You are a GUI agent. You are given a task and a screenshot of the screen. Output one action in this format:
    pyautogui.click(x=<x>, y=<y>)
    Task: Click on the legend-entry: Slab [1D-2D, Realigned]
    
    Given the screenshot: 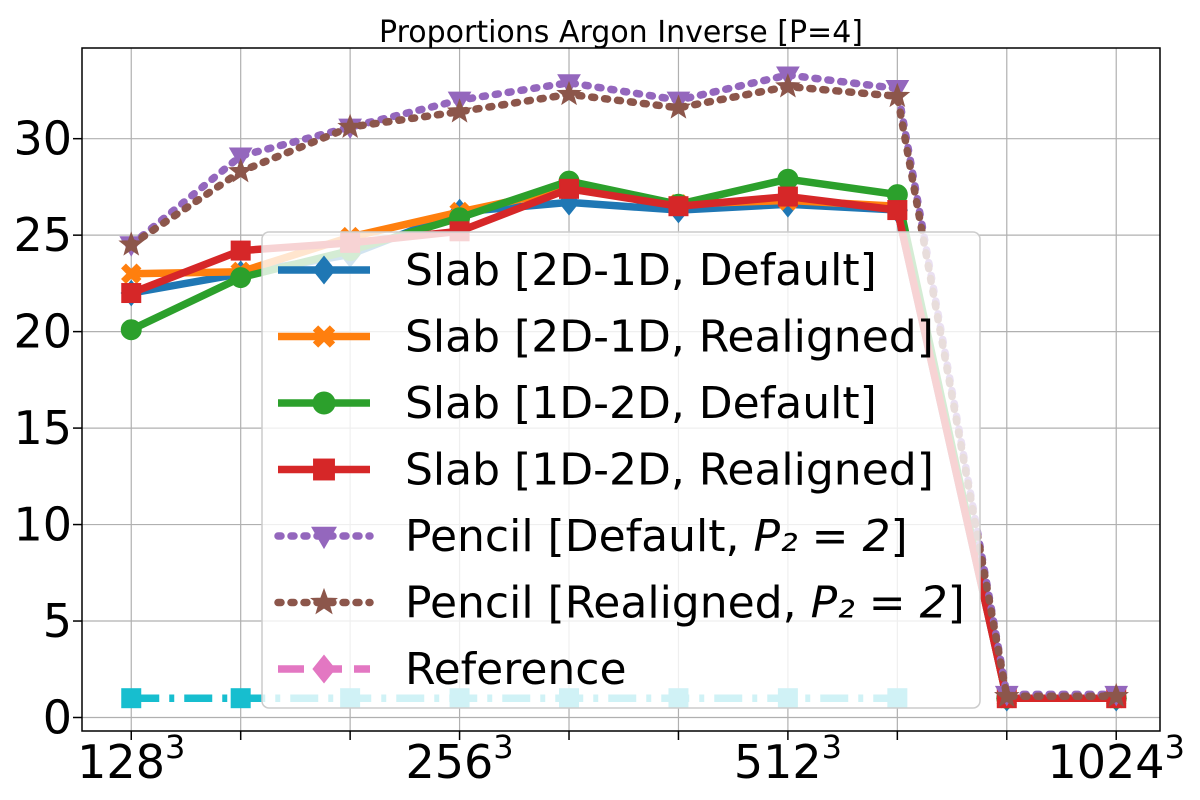 What is the action you would take?
    pyautogui.click(x=606, y=470)
    